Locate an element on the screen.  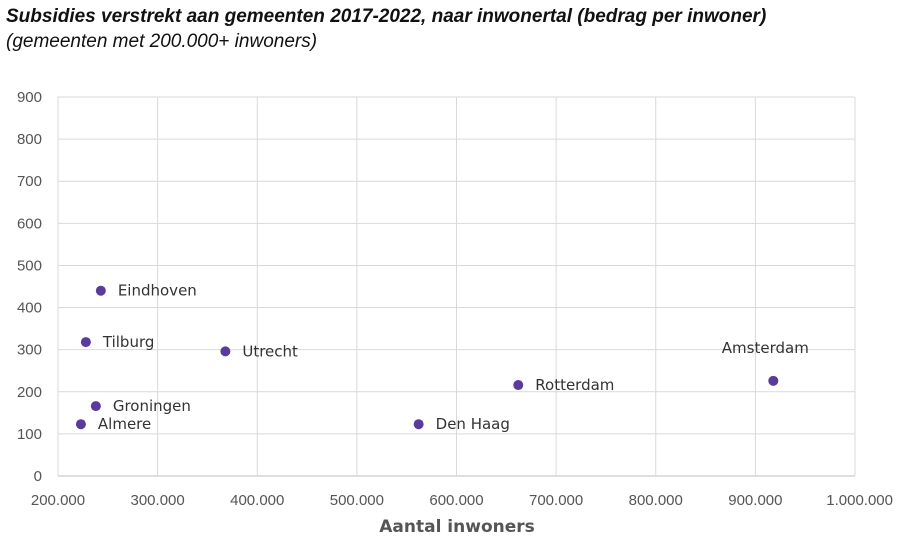
chart-subtitle: (gemeenten met 200.000+ inwoners) is located at coordinates (162, 41).